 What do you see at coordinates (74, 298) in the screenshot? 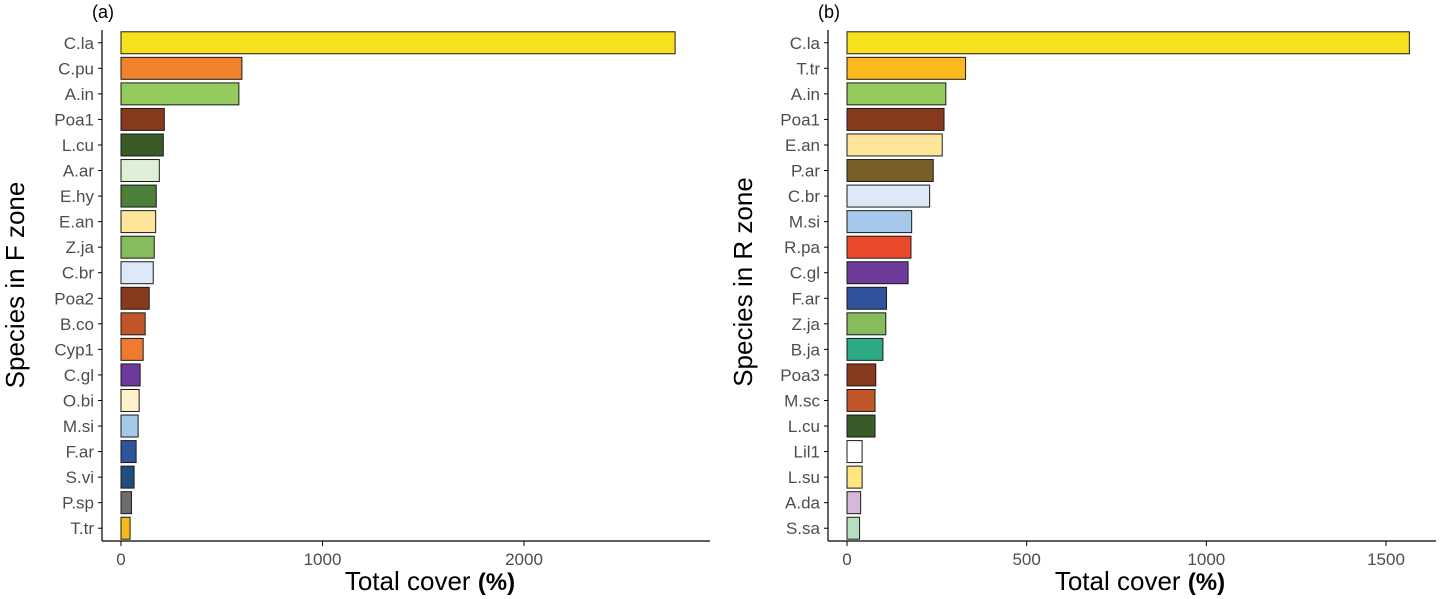
I see `y-tick-label: Poa2` at bounding box center [74, 298].